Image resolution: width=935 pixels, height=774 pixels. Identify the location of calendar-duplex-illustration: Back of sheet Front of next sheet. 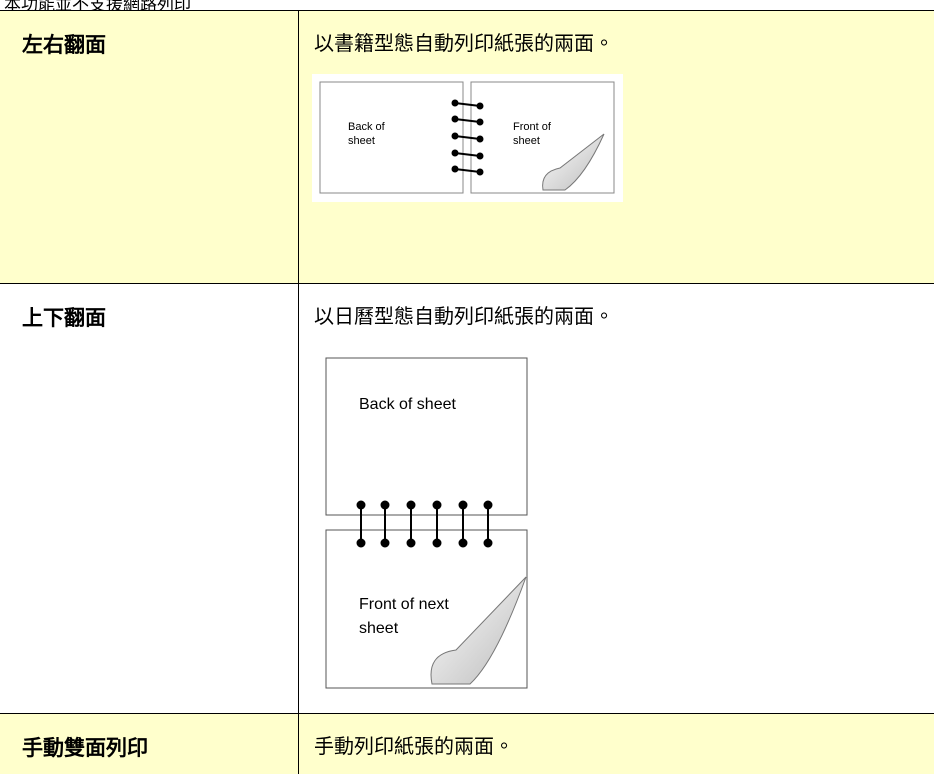
(426, 523).